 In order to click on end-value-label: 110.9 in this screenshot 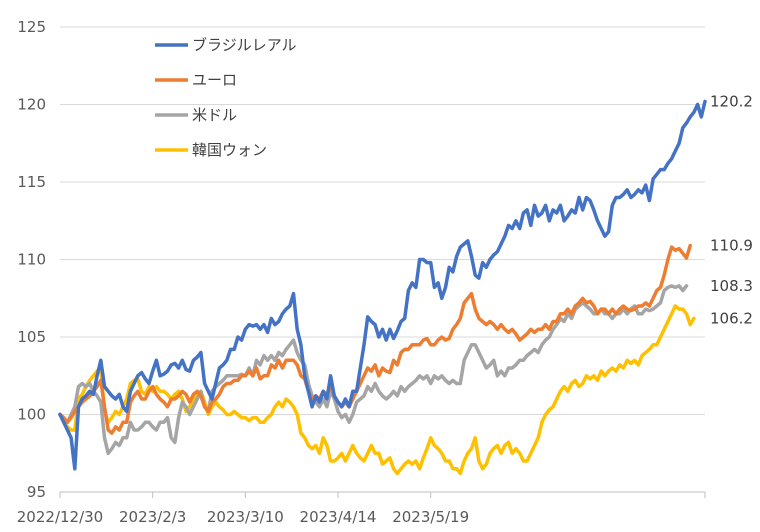, I will do `click(731, 246)`.